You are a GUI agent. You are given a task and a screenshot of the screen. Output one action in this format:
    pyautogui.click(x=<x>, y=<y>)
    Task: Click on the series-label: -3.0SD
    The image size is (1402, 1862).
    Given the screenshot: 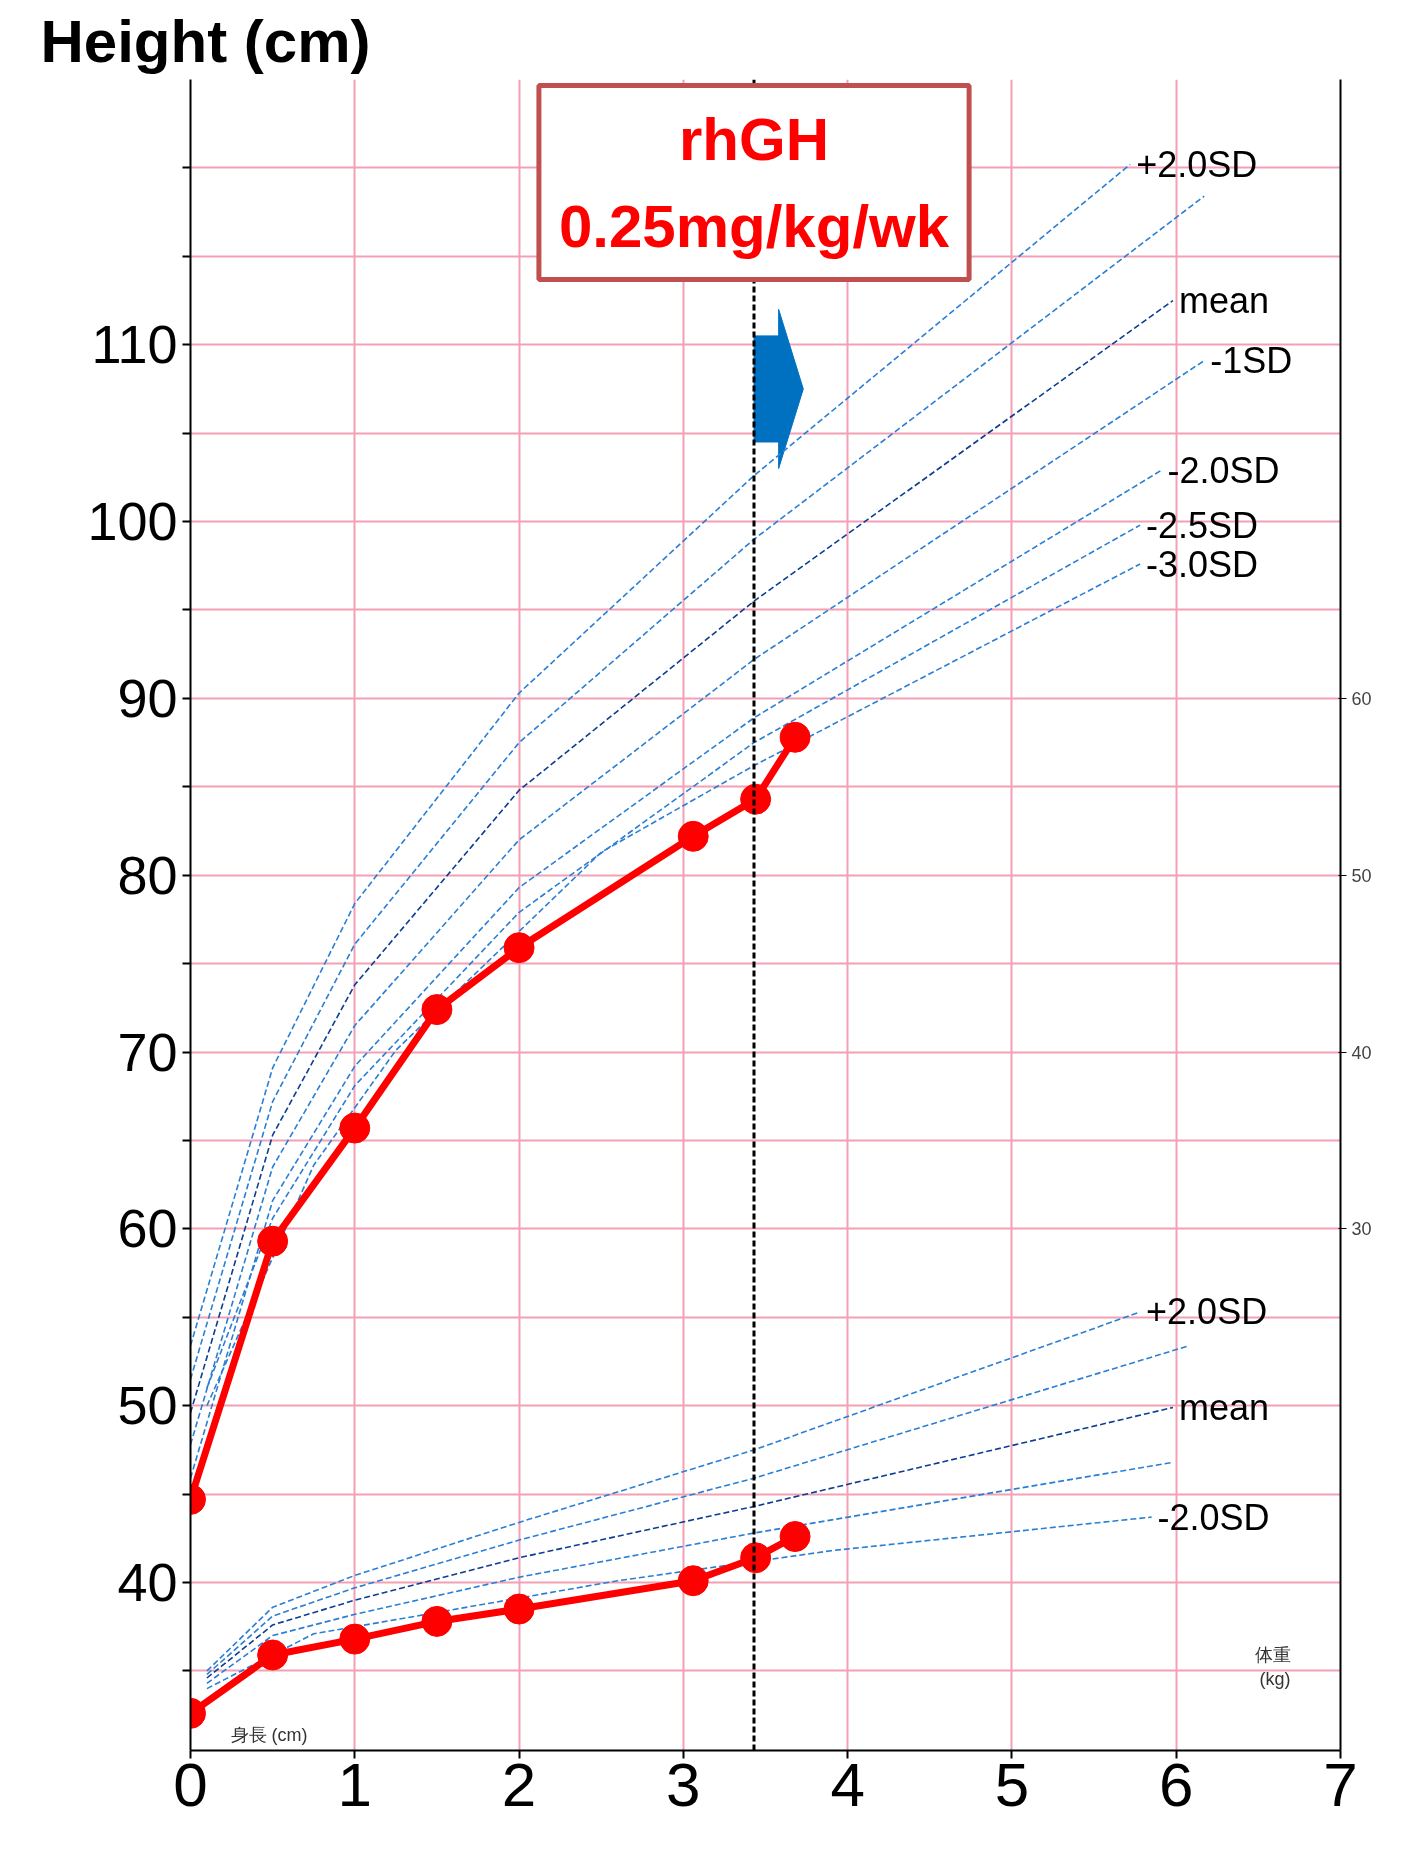 What is the action you would take?
    pyautogui.click(x=1202, y=564)
    